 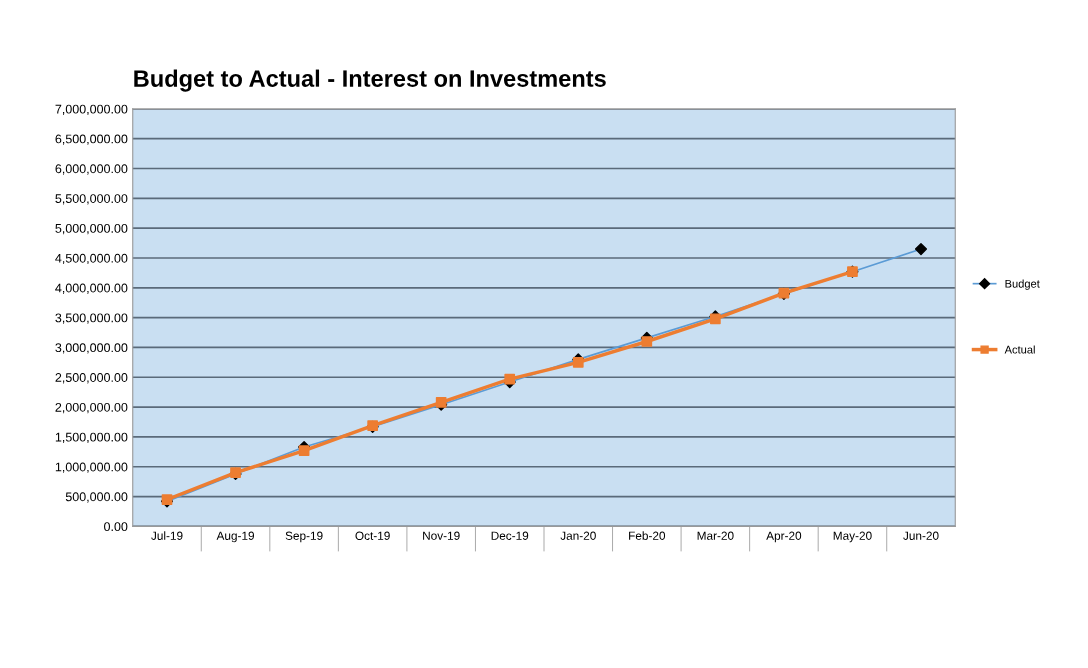 I want to click on y-tick-label: 2,000,000.00, so click(x=91, y=408).